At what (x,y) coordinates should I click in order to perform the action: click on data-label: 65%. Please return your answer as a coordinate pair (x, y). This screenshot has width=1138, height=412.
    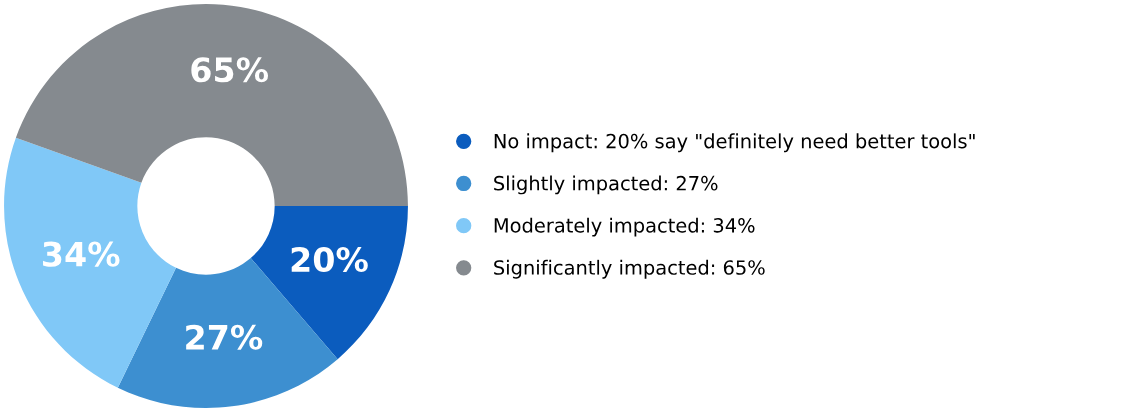
    Looking at the image, I should click on (230, 70).